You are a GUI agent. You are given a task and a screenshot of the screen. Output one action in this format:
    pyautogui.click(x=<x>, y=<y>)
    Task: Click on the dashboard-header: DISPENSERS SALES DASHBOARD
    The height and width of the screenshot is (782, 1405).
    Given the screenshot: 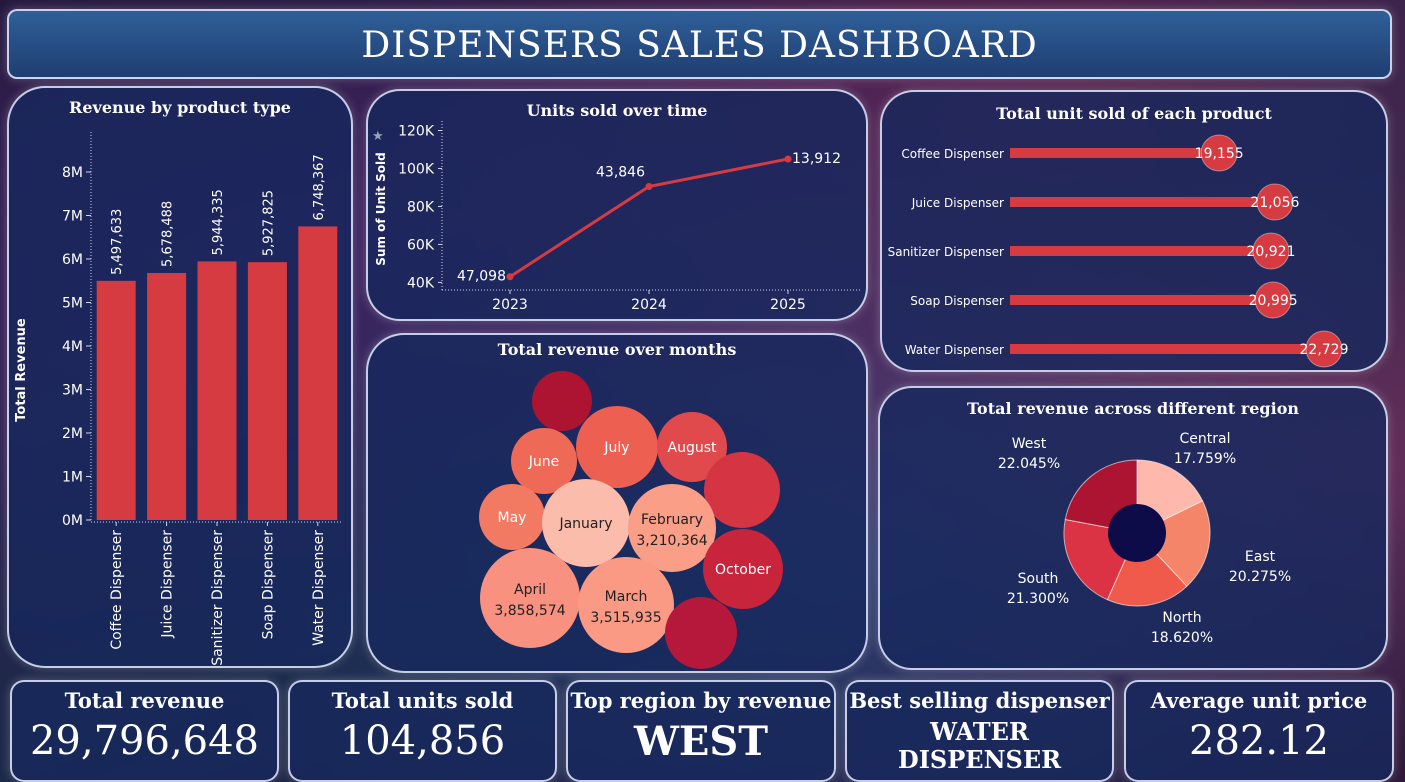 What is the action you would take?
    pyautogui.click(x=699, y=44)
    